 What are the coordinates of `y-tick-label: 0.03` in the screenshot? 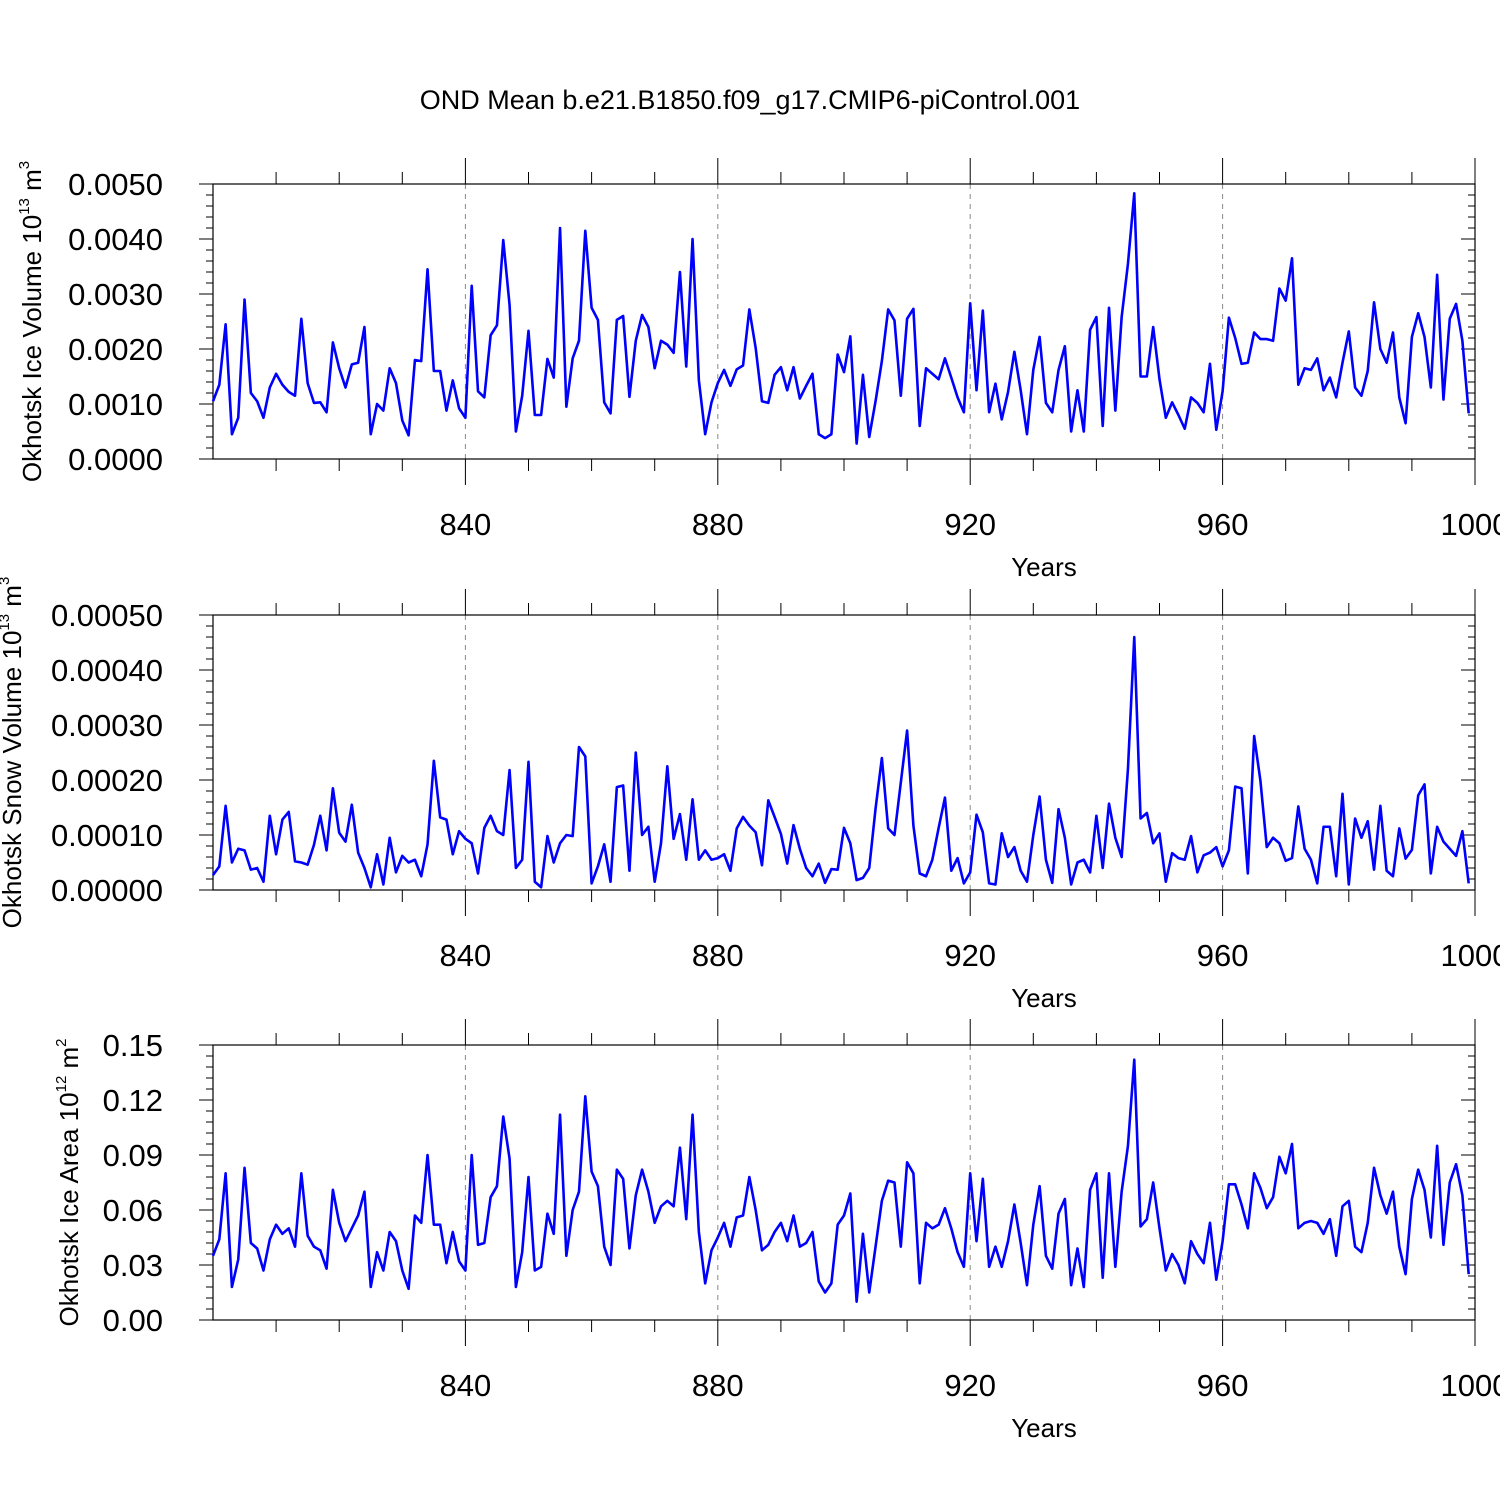 It's located at (133, 1265).